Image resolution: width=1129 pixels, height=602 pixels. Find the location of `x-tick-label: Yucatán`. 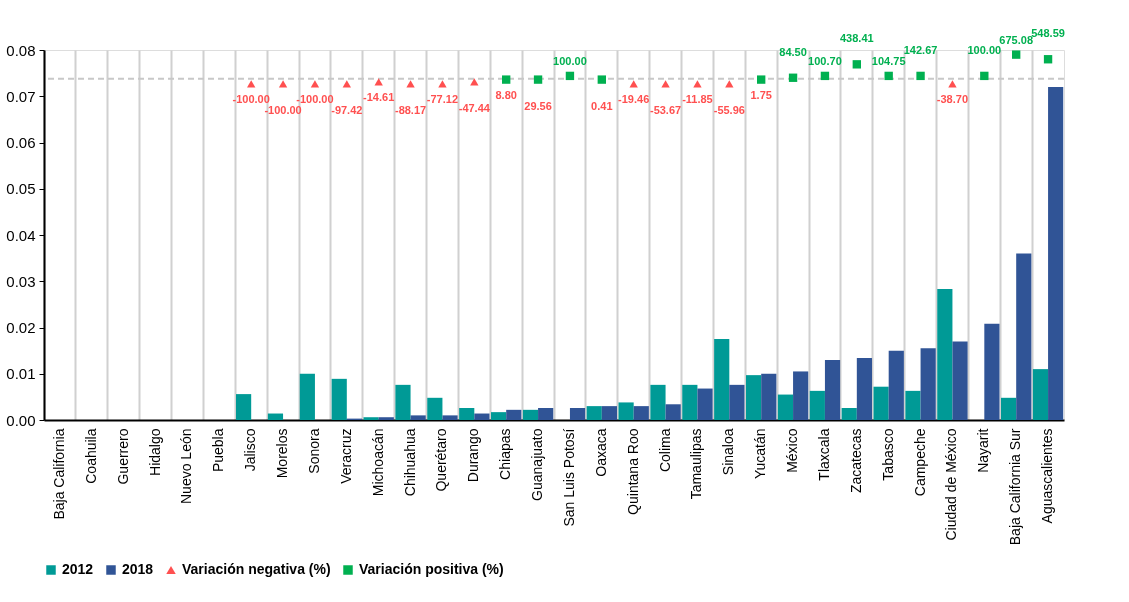

x-tick-label: Yucatán is located at coordinates (760, 454).